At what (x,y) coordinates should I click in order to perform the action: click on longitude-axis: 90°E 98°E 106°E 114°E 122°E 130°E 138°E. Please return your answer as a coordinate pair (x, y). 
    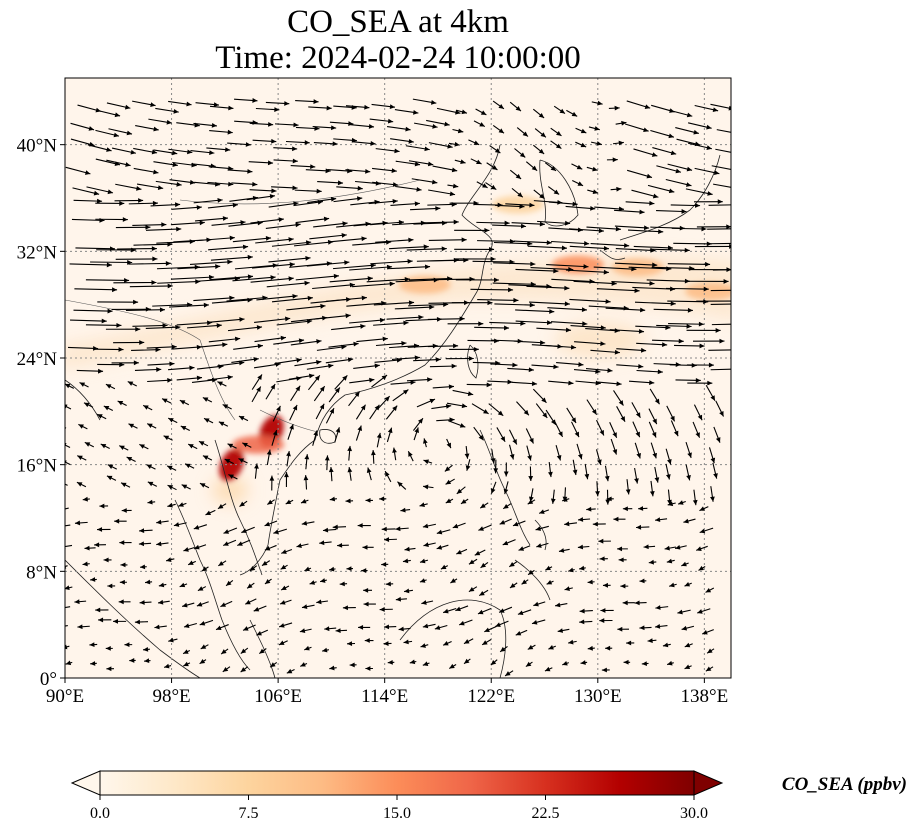
    Looking at the image, I should click on (387, 692).